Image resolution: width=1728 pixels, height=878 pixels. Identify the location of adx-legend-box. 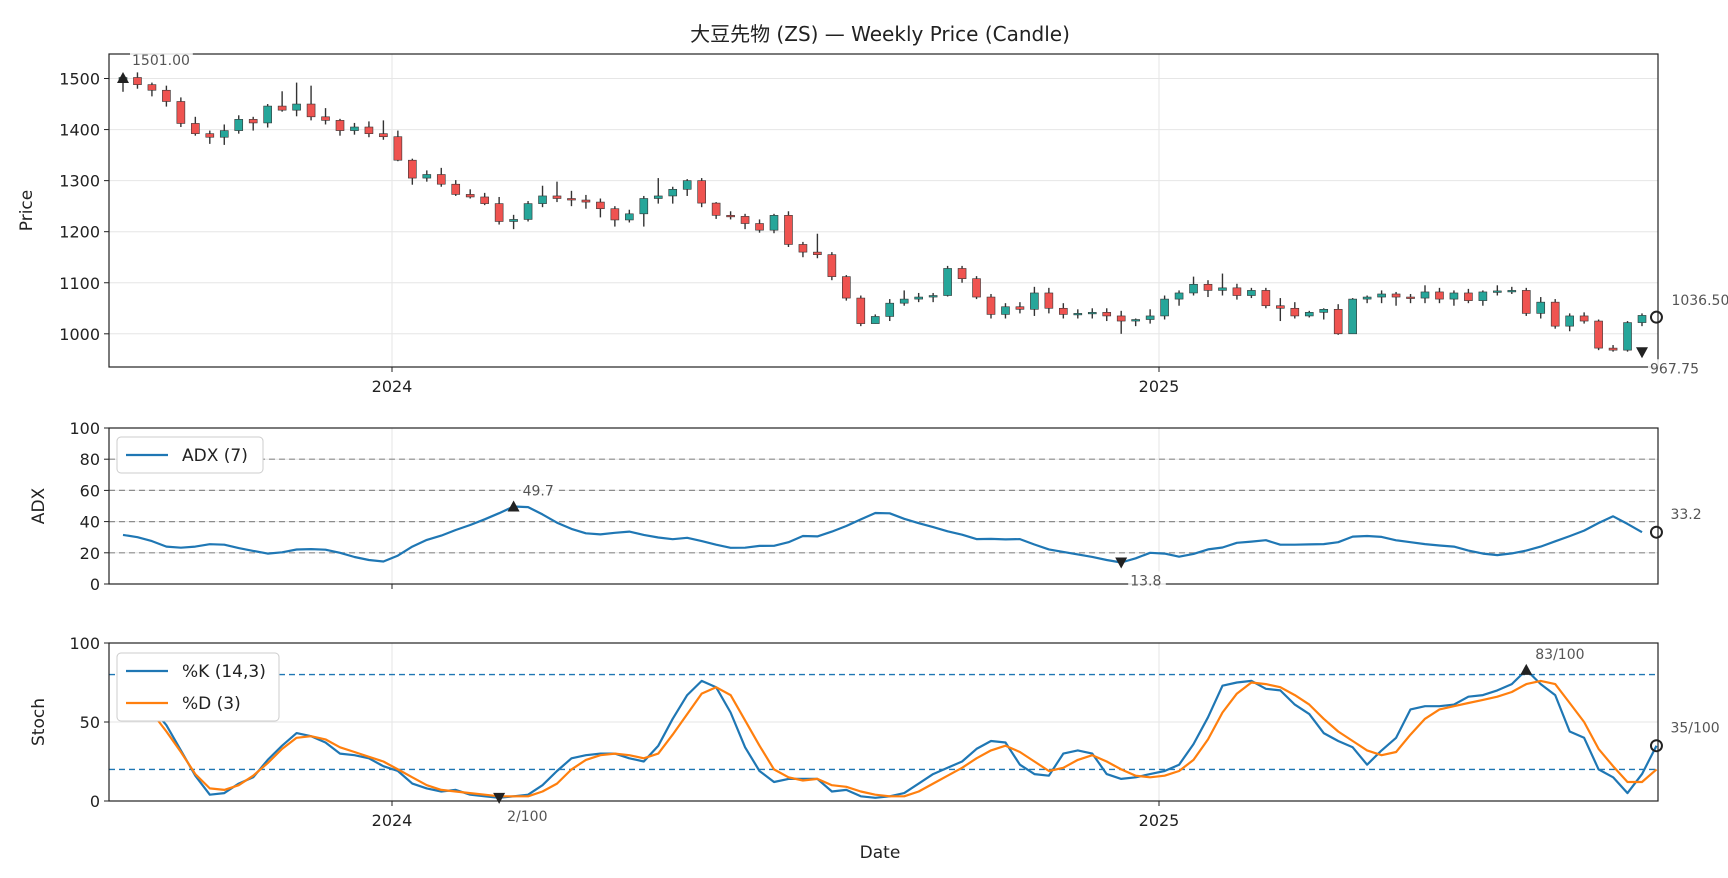
(190, 455).